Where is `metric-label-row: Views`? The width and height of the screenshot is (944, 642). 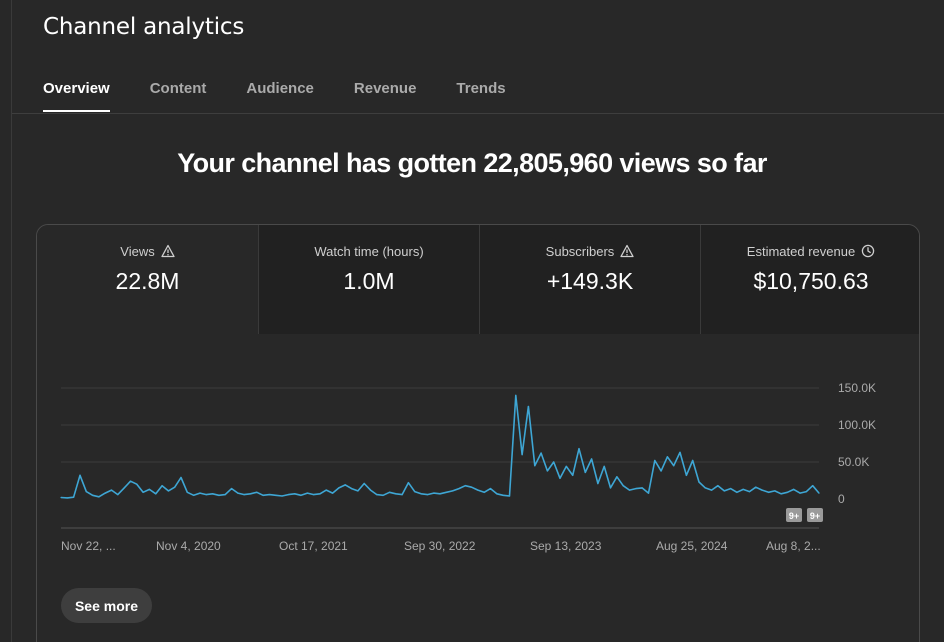
metric-label-row: Views is located at coordinates (147, 251).